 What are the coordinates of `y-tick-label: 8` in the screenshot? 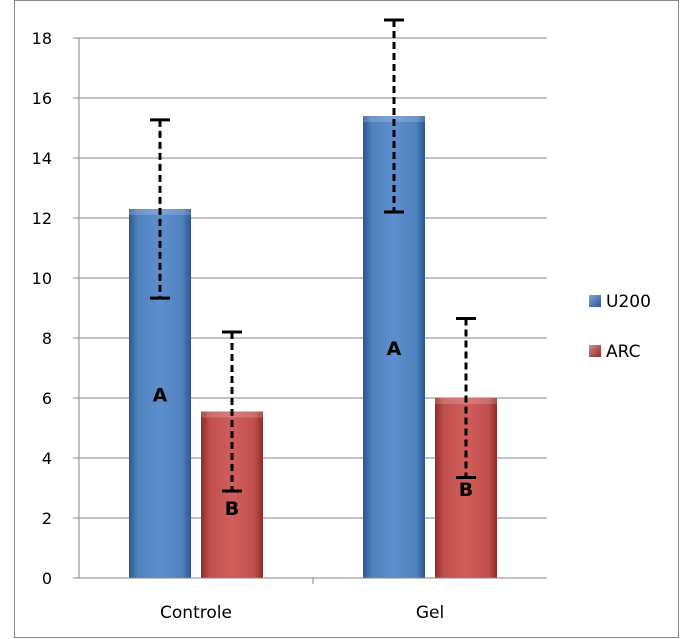 It's located at (47, 338).